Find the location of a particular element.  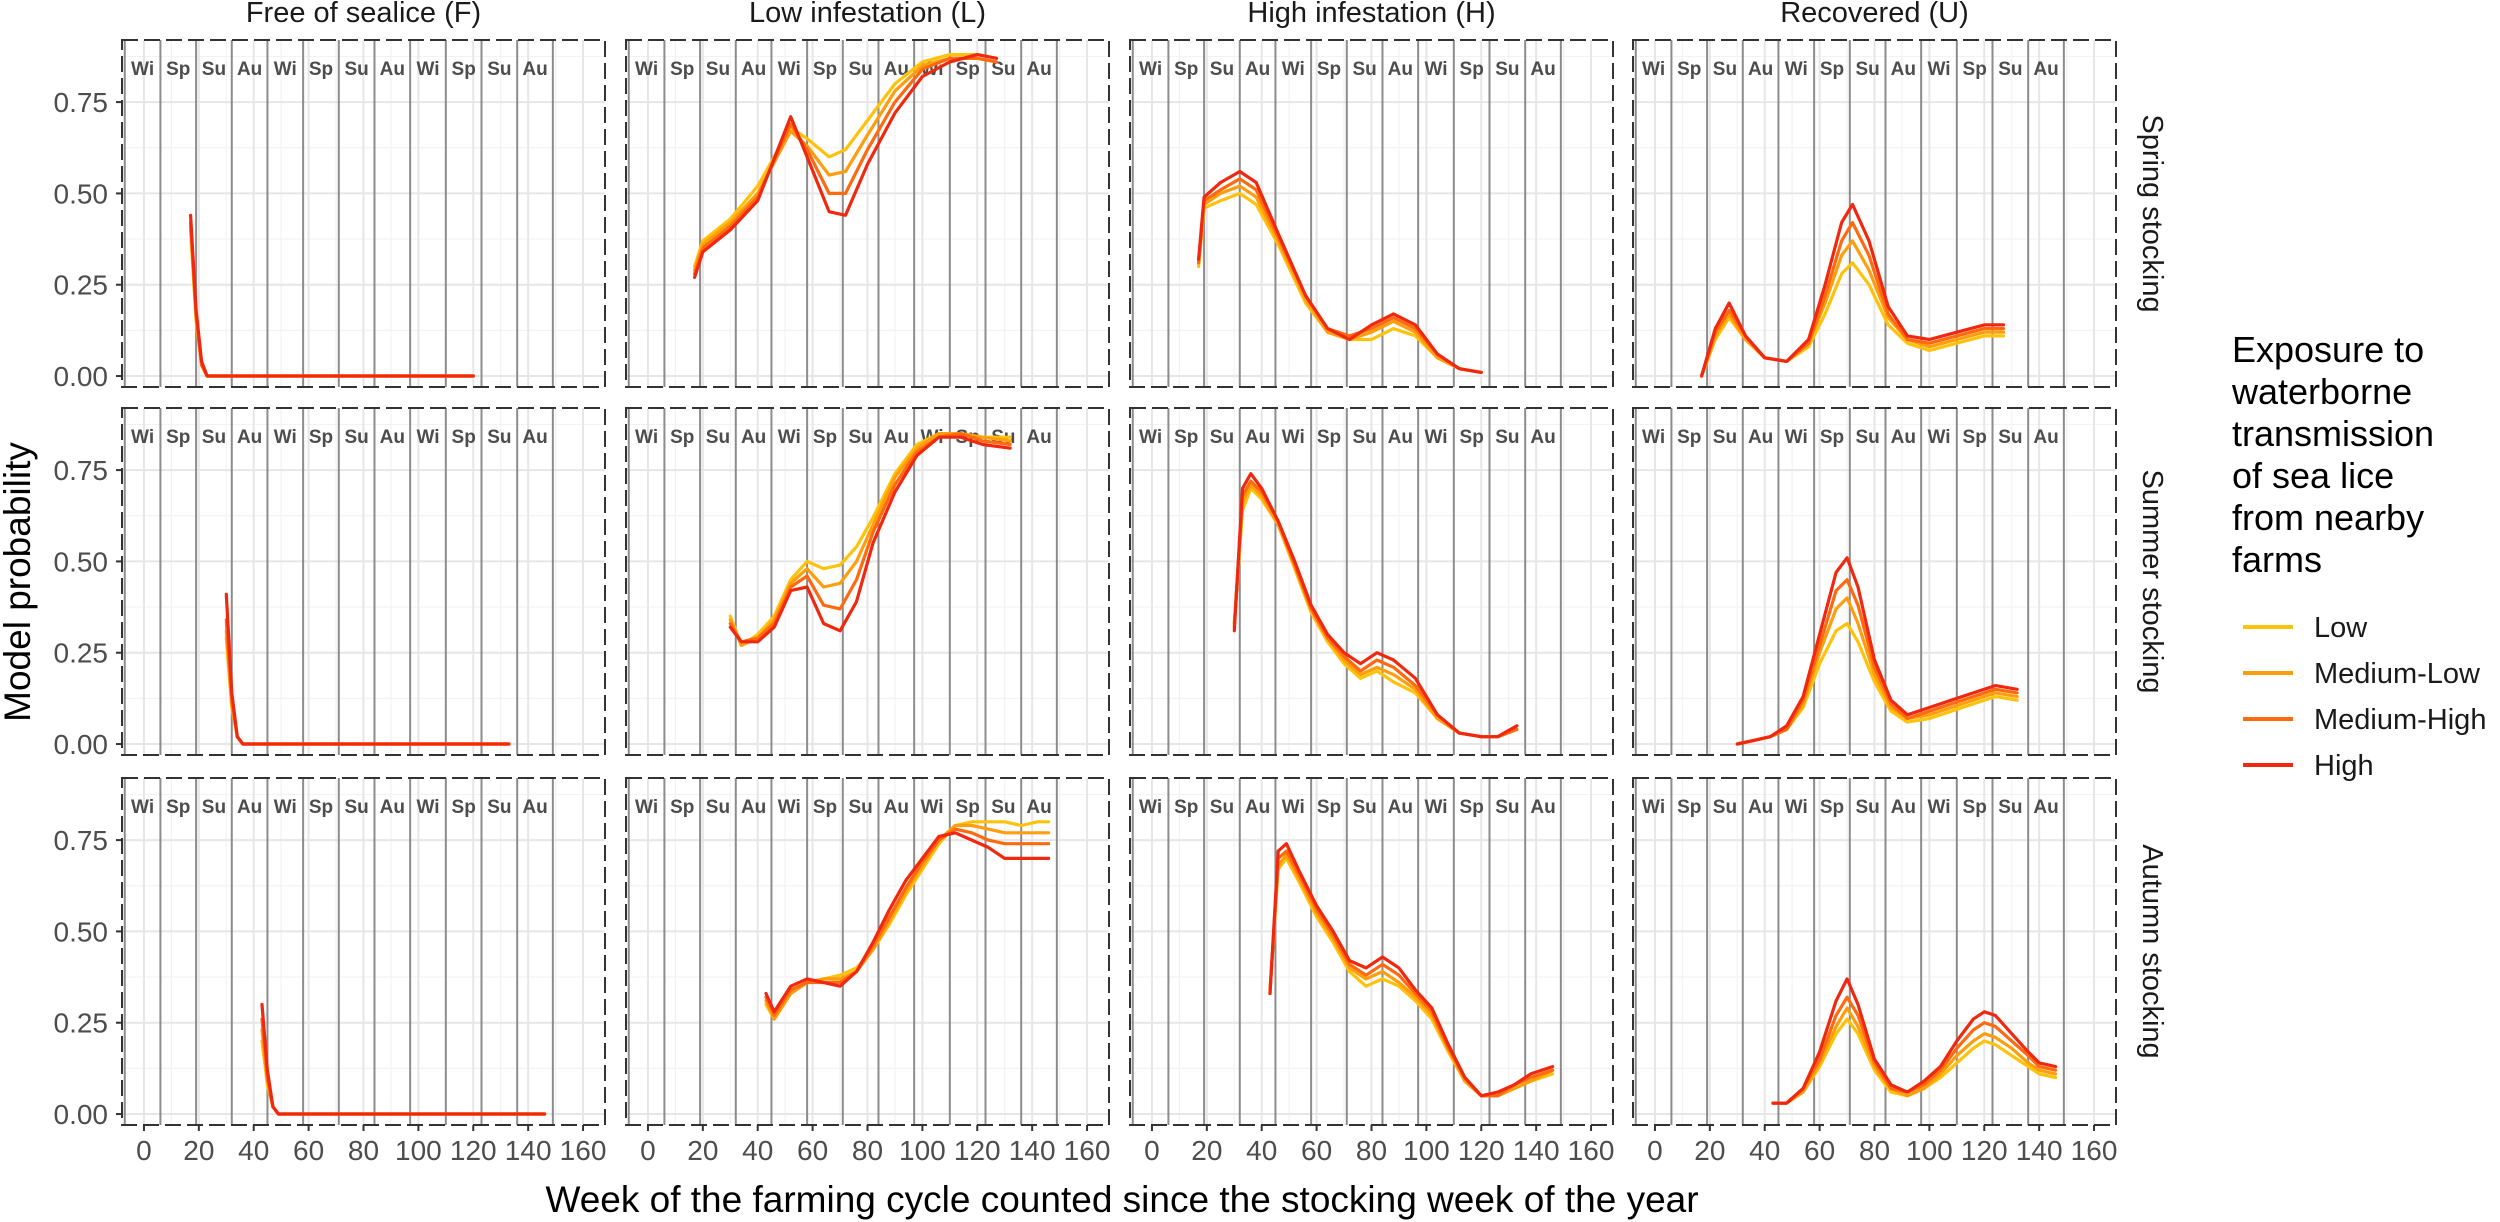

row-strip-label: Spring stocking is located at coordinates (2152, 213).